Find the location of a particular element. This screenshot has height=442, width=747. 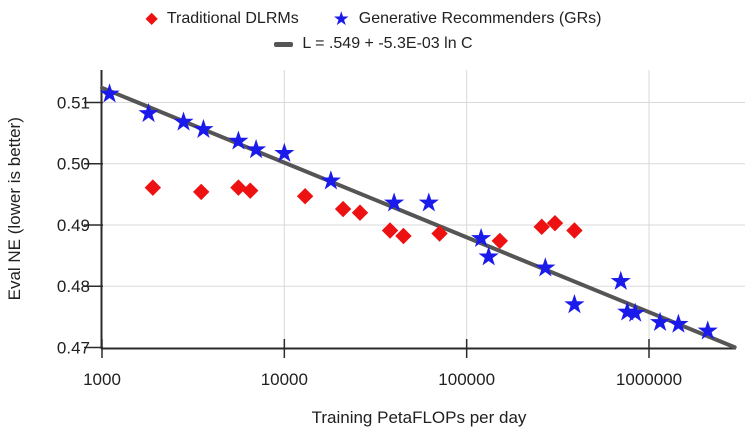

line-marker-icon is located at coordinates (284, 44).